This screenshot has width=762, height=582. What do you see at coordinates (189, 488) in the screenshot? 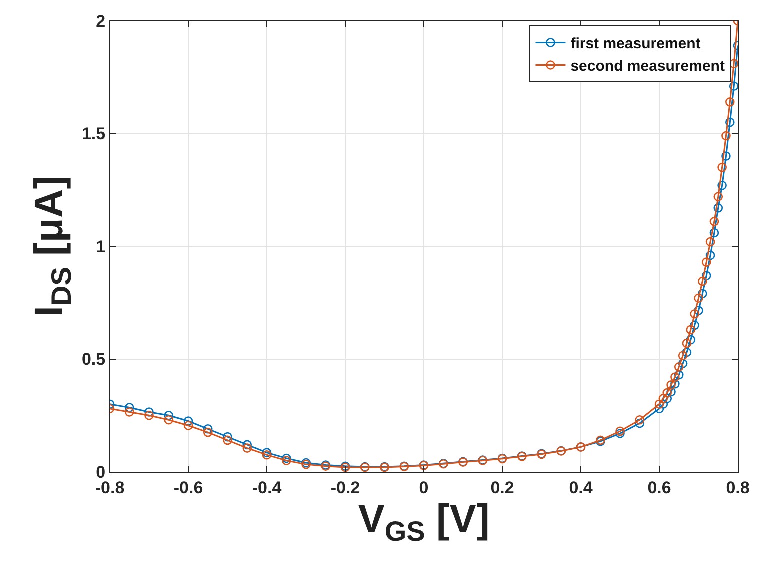
I see `x-tick-label: -0.6` at bounding box center [189, 488].